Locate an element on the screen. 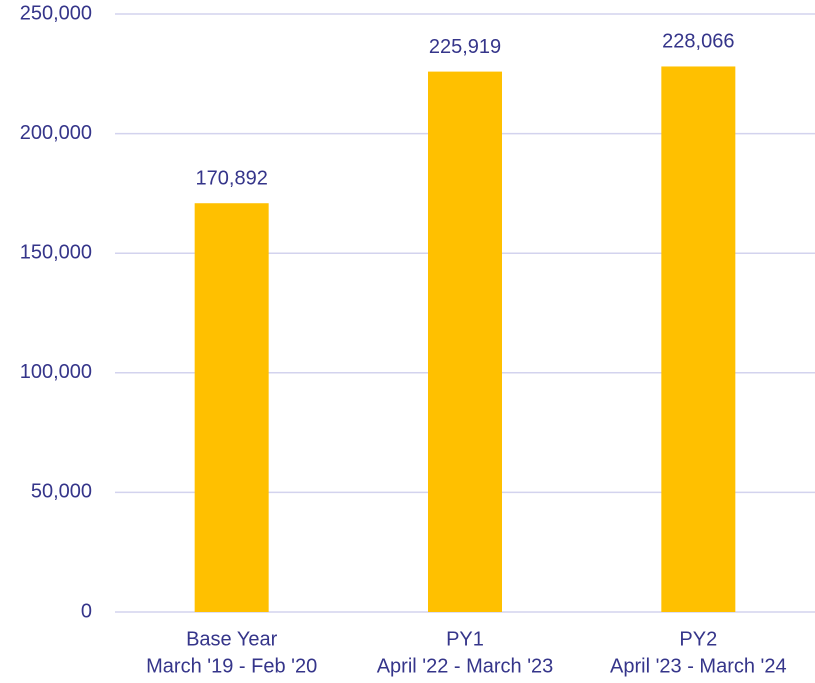  y-tick-label: 200,000 is located at coordinates (56, 133).